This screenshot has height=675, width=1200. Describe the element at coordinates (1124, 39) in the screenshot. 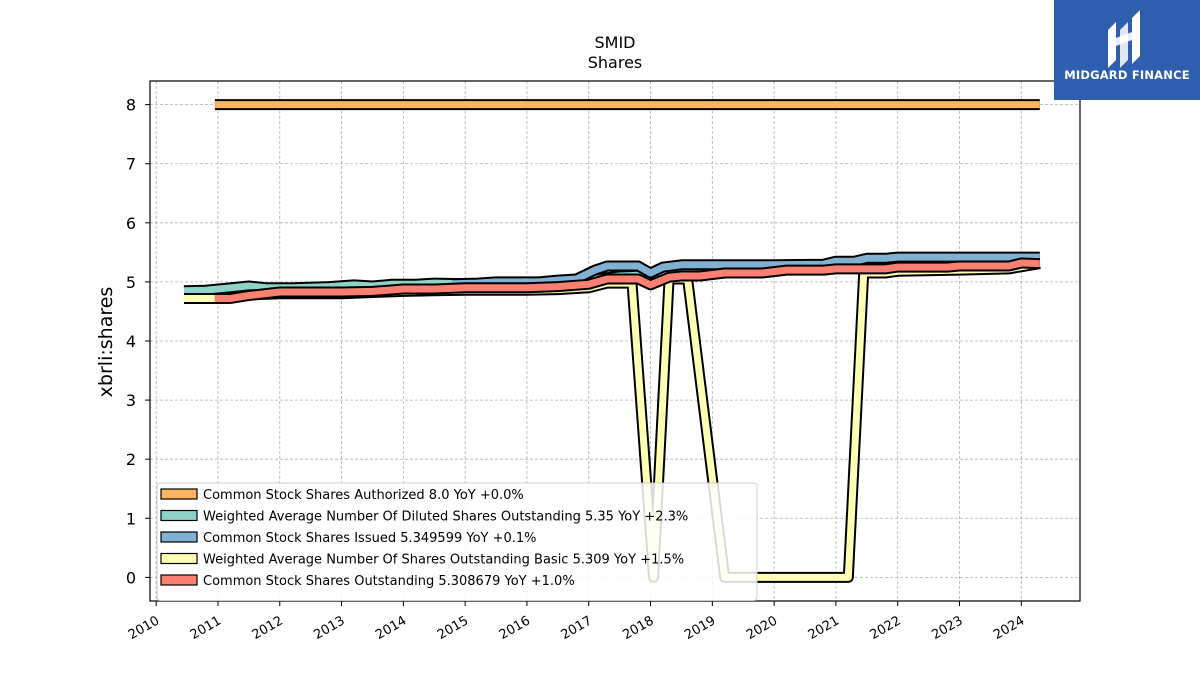

I see `logo-mark-icon` at that location.